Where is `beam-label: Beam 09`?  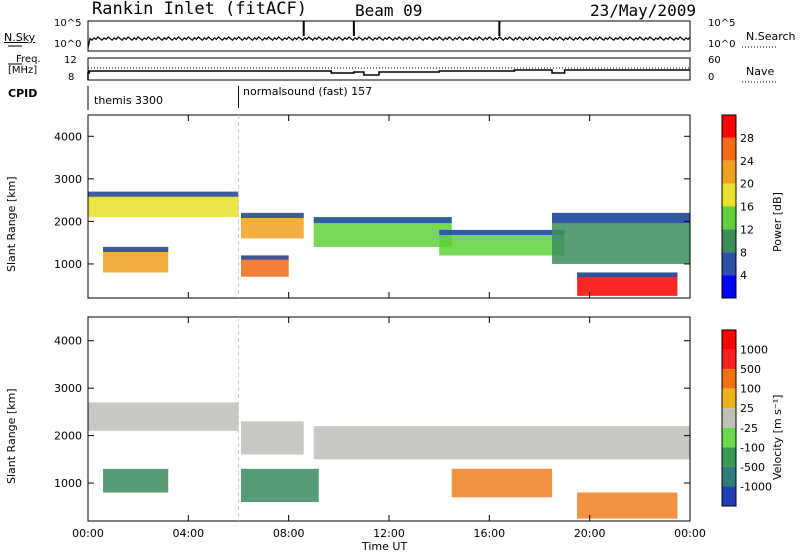 beam-label: Beam 09 is located at coordinates (389, 10).